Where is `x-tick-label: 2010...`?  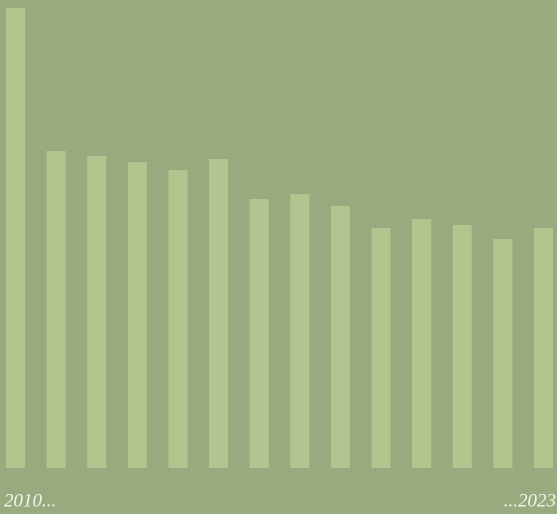
x-tick-label: 2010... is located at coordinates (30, 500).